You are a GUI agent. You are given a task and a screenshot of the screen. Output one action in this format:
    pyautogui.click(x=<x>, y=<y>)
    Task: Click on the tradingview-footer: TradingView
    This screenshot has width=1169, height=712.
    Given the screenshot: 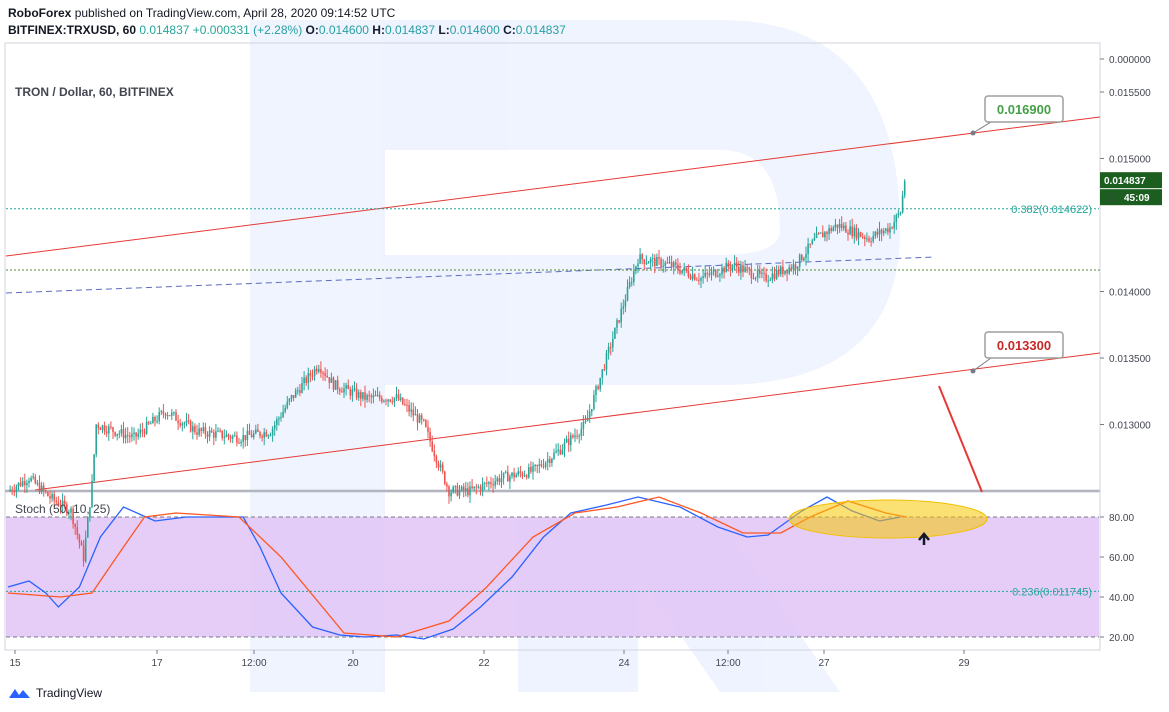 What is the action you would take?
    pyautogui.click(x=55, y=693)
    